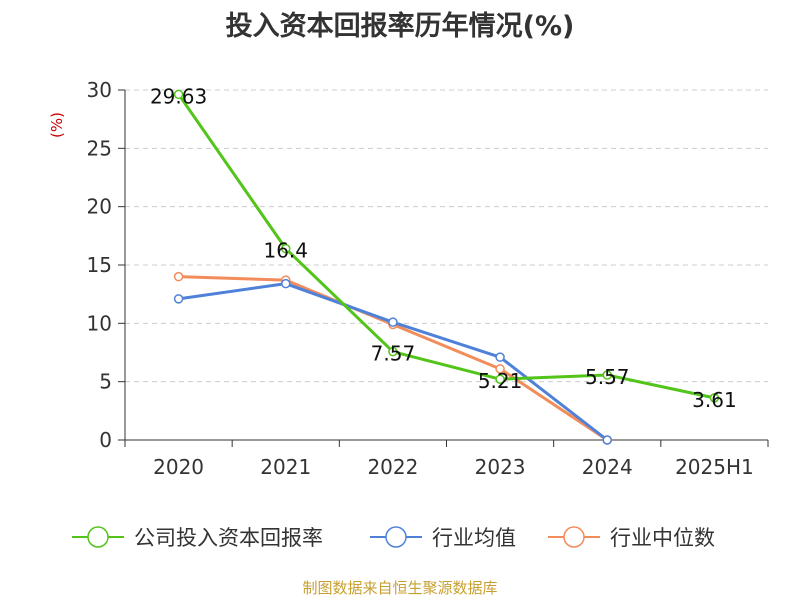  What do you see at coordinates (99, 90) in the screenshot?
I see `y-tick-label: 30` at bounding box center [99, 90].